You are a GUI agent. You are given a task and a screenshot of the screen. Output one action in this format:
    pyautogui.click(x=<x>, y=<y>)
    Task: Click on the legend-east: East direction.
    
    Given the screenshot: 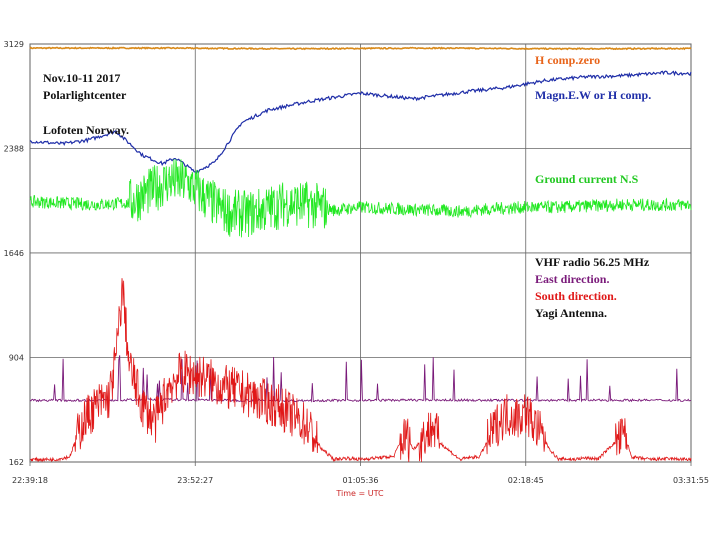 What is the action you would take?
    pyautogui.click(x=572, y=279)
    